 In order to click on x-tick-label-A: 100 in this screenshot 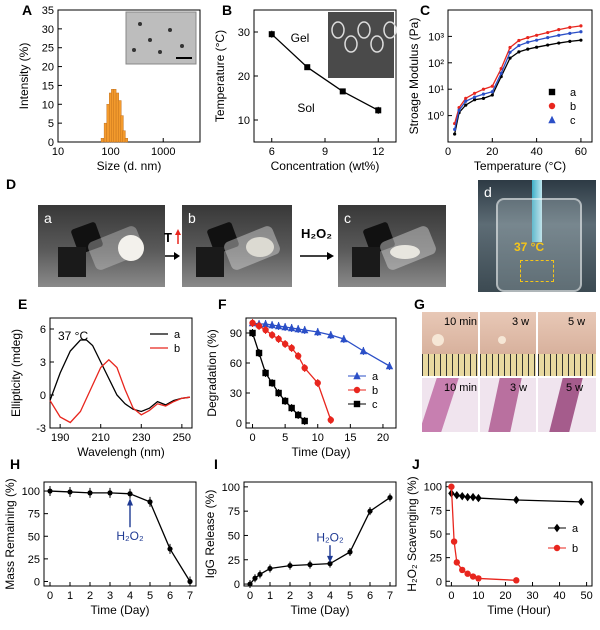, I will do `click(110, 152)`.